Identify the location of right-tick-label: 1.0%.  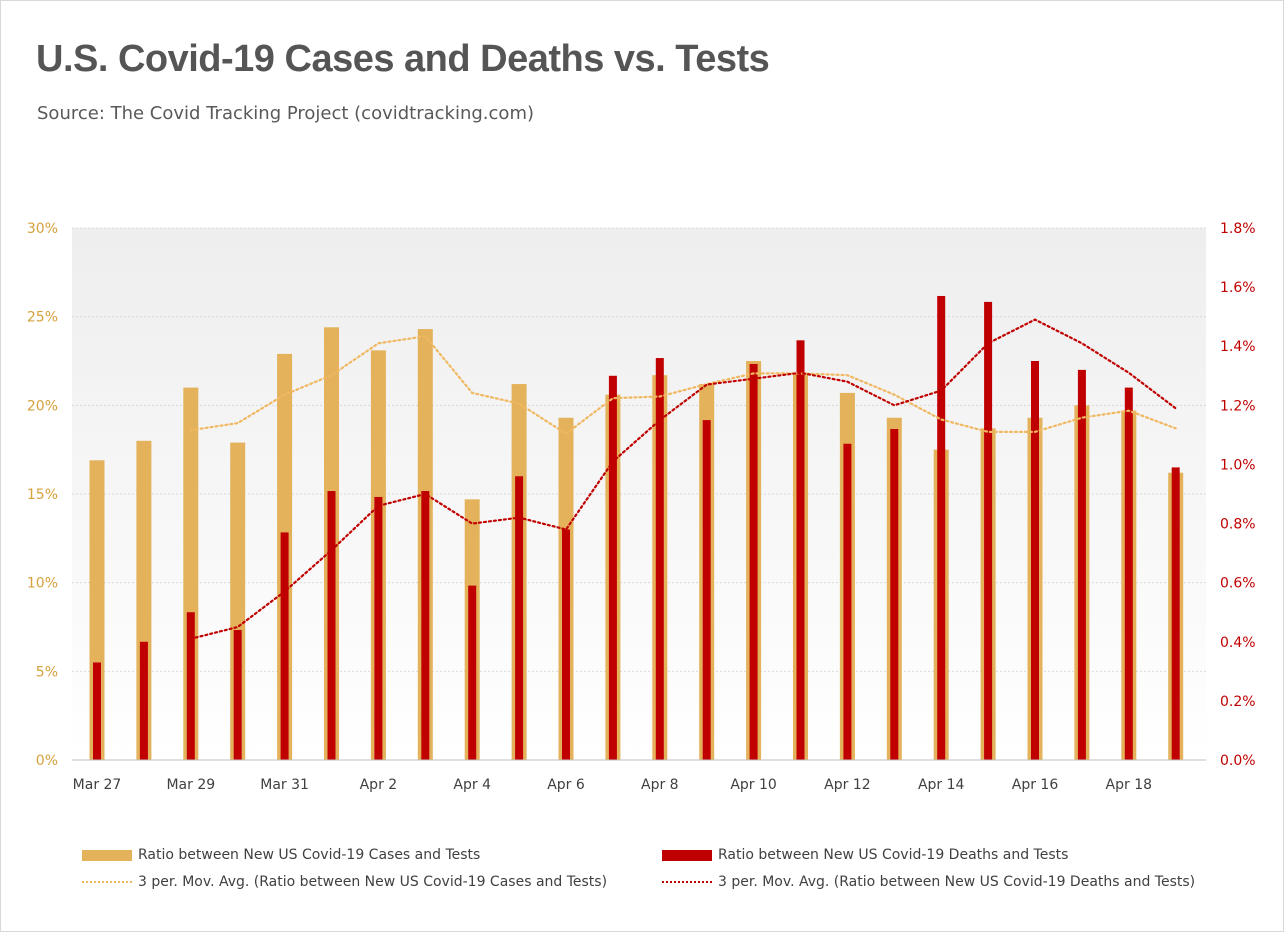
(1238, 465).